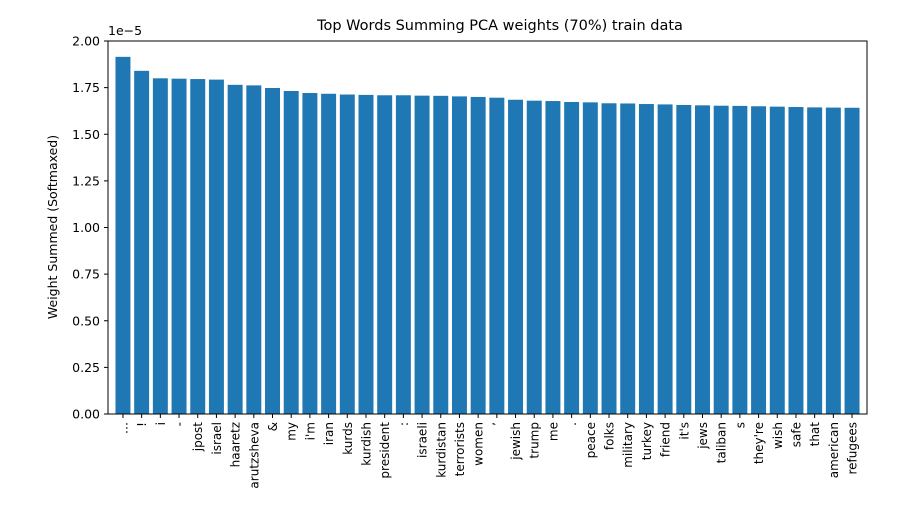 This screenshot has height=526, width=914. Describe the element at coordinates (703, 436) in the screenshot. I see `x-tick-label-31: jews` at that location.